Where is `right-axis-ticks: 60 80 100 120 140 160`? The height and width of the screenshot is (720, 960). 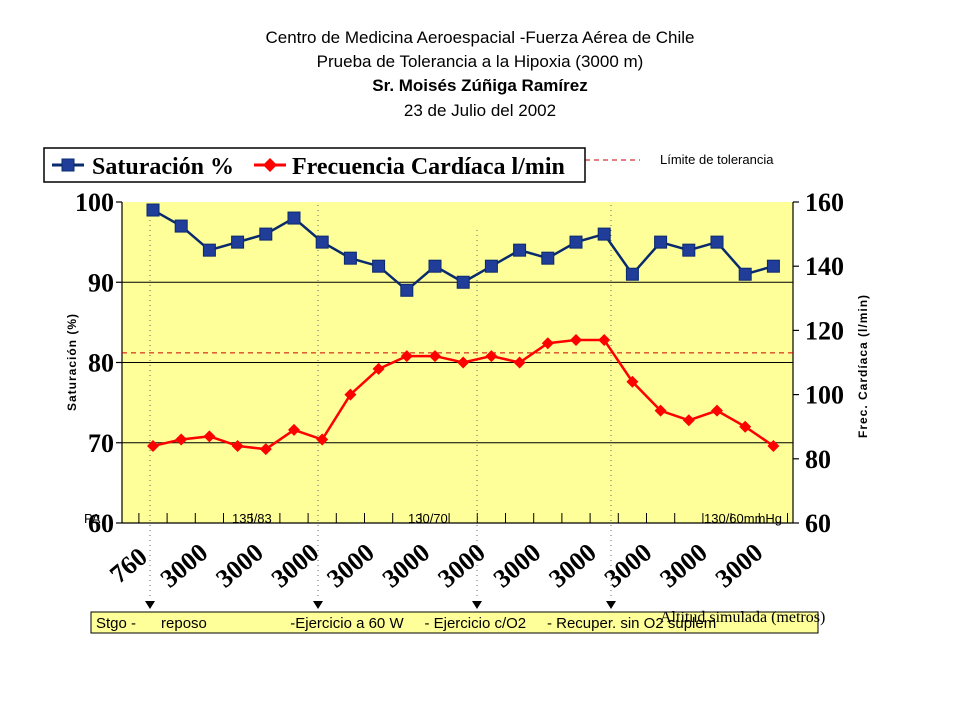 right-axis-ticks: 60 80 100 120 140 160 is located at coordinates (818, 363).